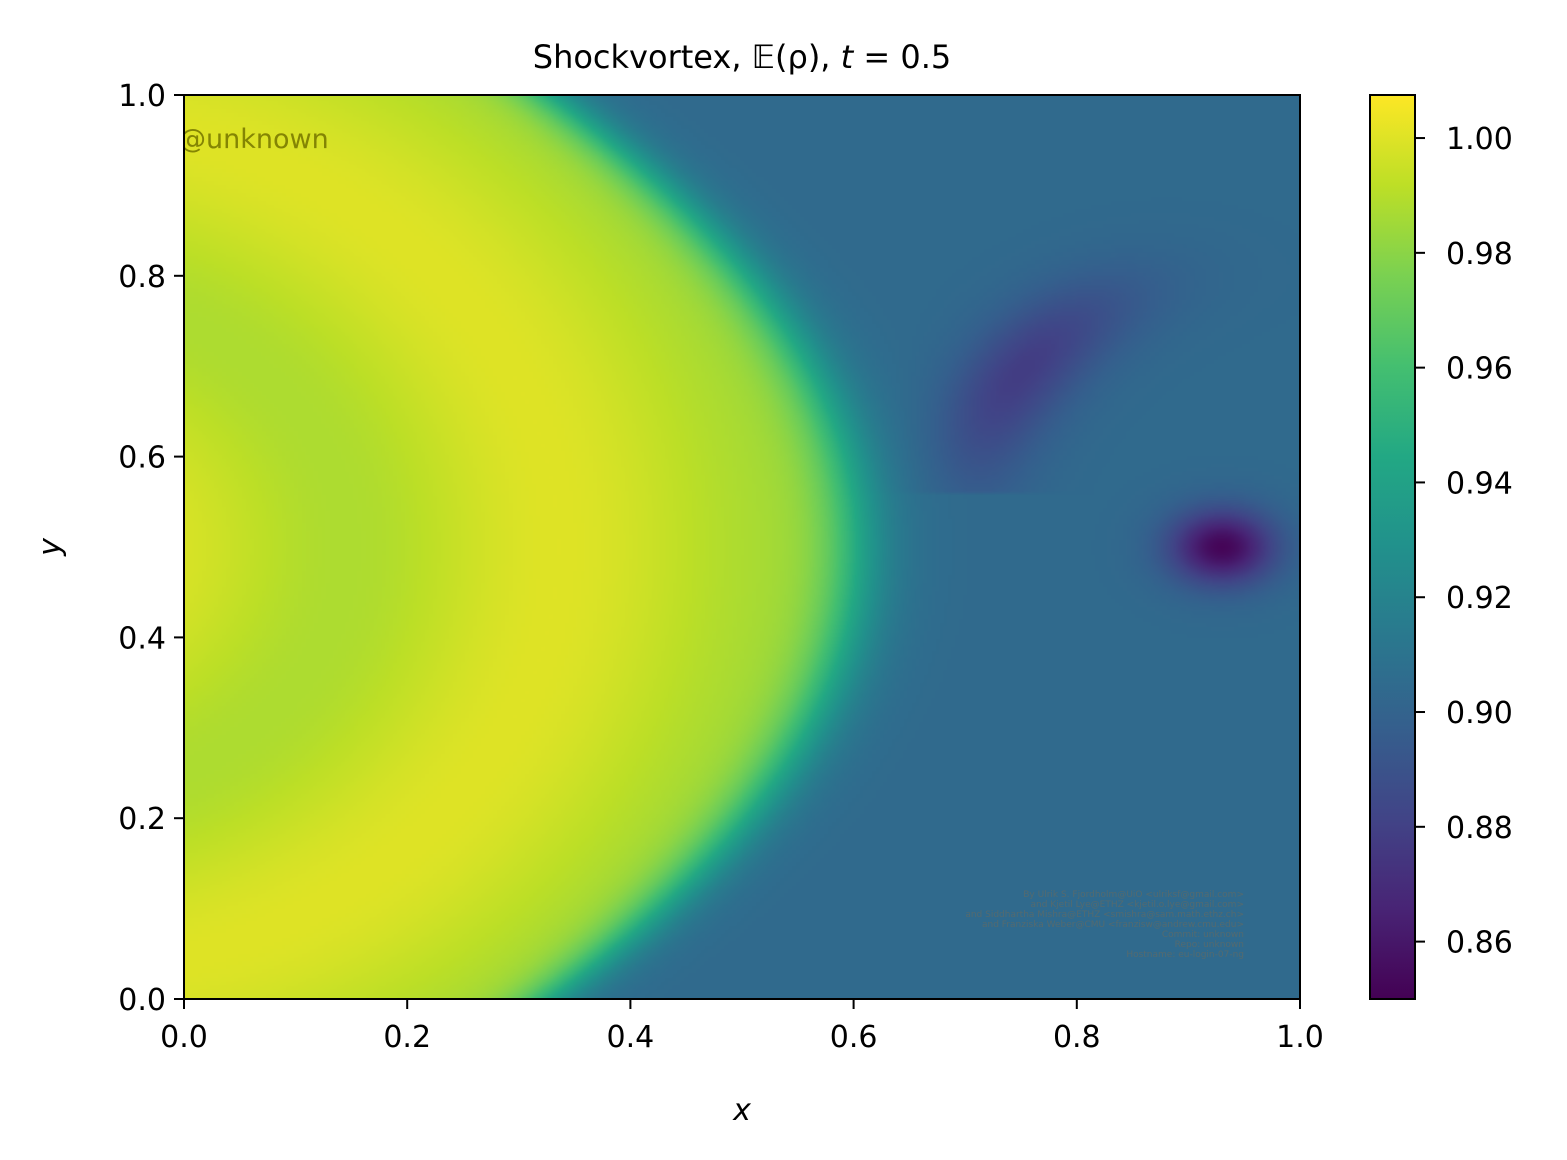 Image resolution: width=1567 pixels, height=1160 pixels. I want to click on colorbar-tick-label: 0.96, so click(1479, 369).